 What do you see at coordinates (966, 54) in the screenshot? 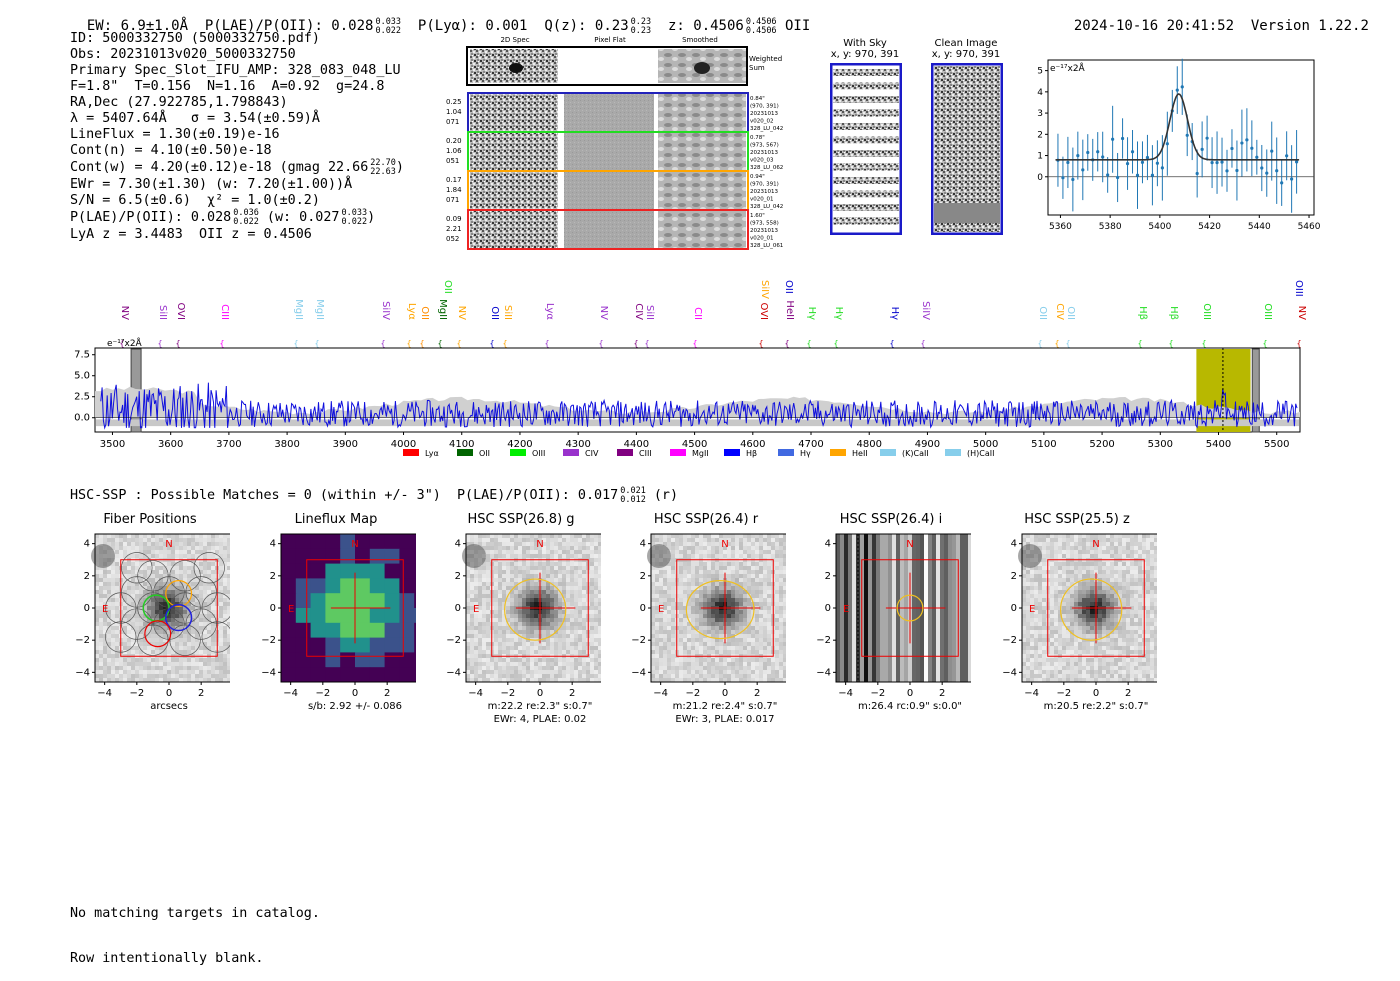
I see `clean-xy: x, y: 970, 391` at bounding box center [966, 54].